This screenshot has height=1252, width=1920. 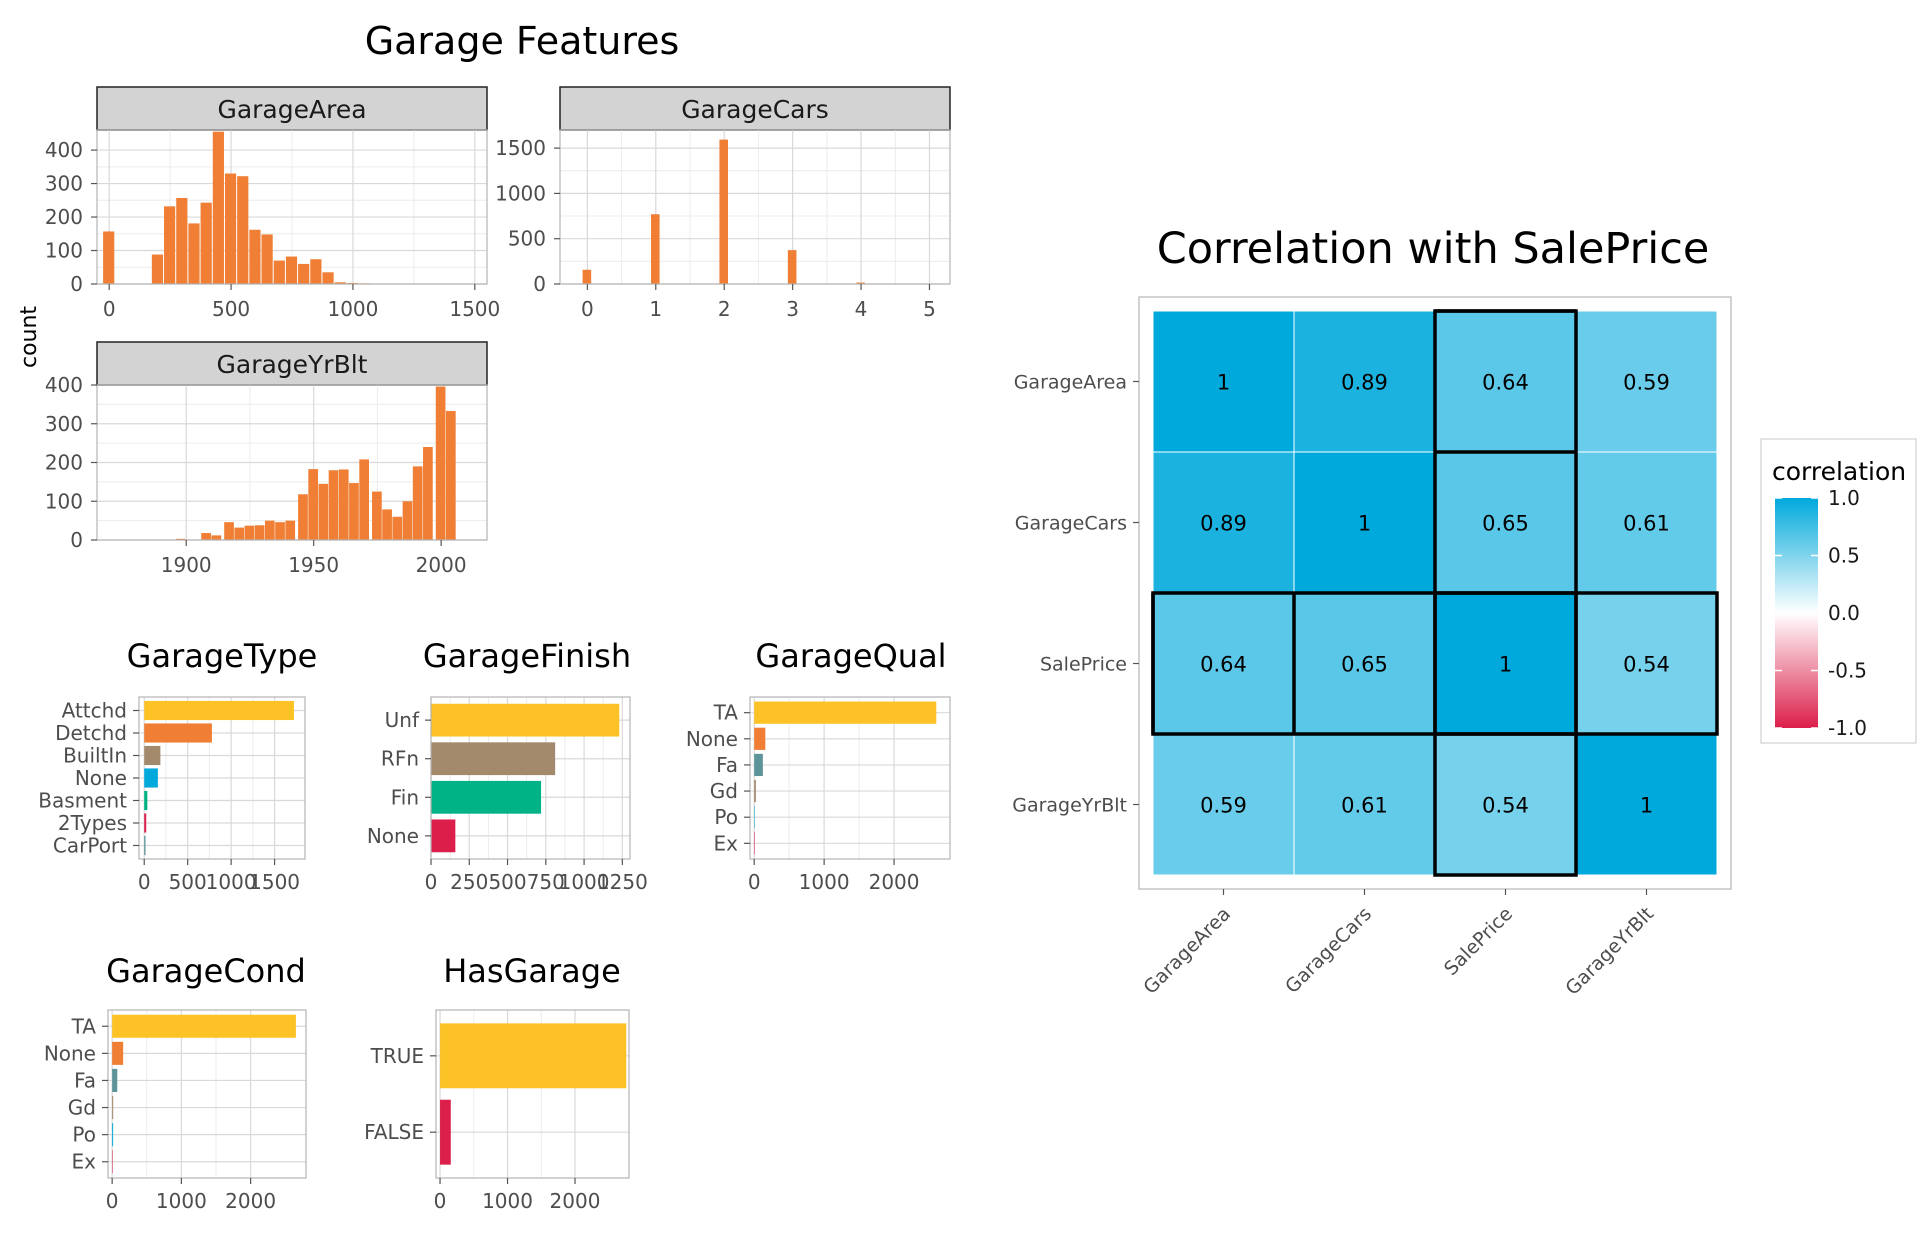 I want to click on y-tick-label: 2Types, so click(x=92, y=823).